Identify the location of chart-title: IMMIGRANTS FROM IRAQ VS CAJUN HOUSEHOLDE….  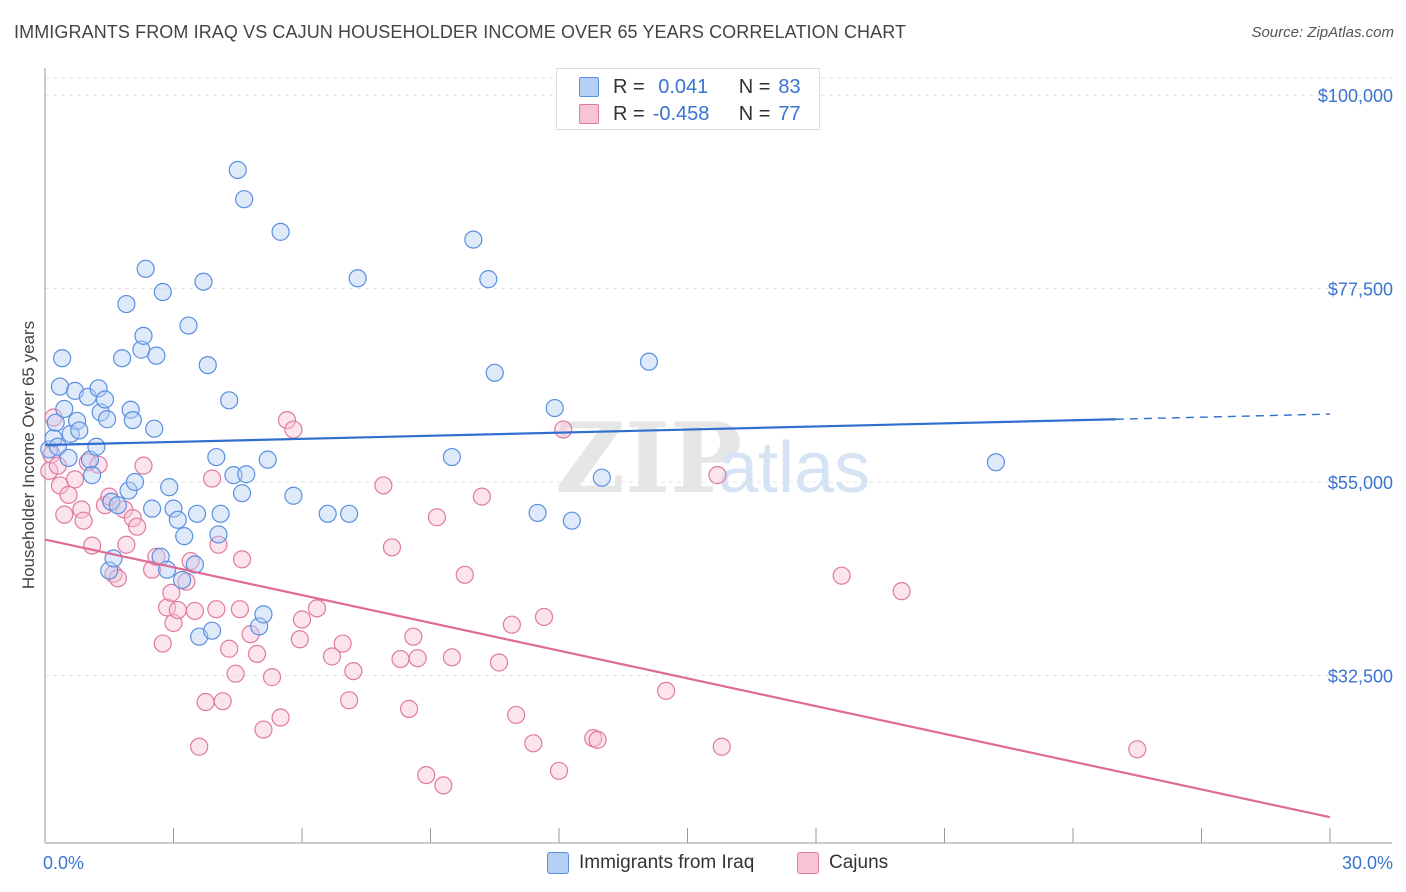
(460, 32).